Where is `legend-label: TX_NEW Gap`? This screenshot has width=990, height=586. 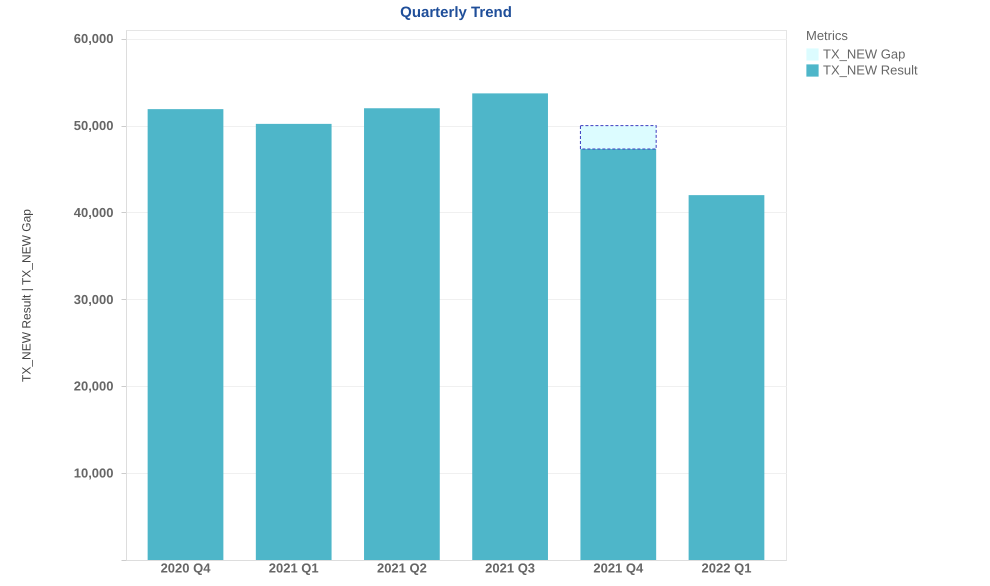
legend-label: TX_NEW Gap is located at coordinates (864, 54).